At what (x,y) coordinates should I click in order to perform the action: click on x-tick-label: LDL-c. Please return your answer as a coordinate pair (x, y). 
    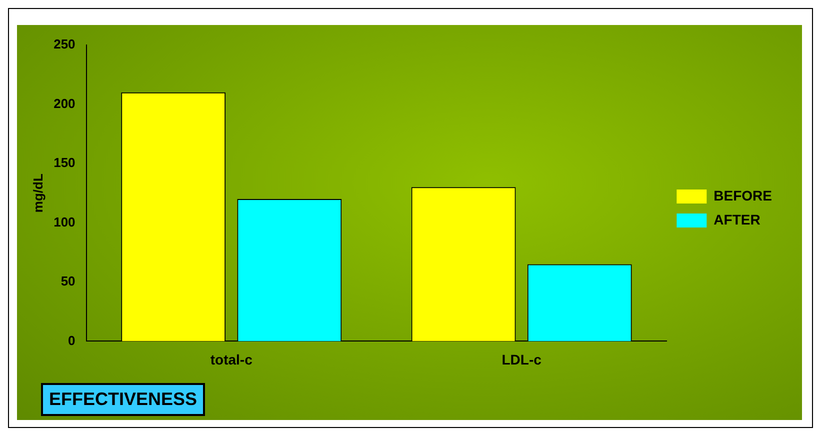
    Looking at the image, I should click on (522, 359).